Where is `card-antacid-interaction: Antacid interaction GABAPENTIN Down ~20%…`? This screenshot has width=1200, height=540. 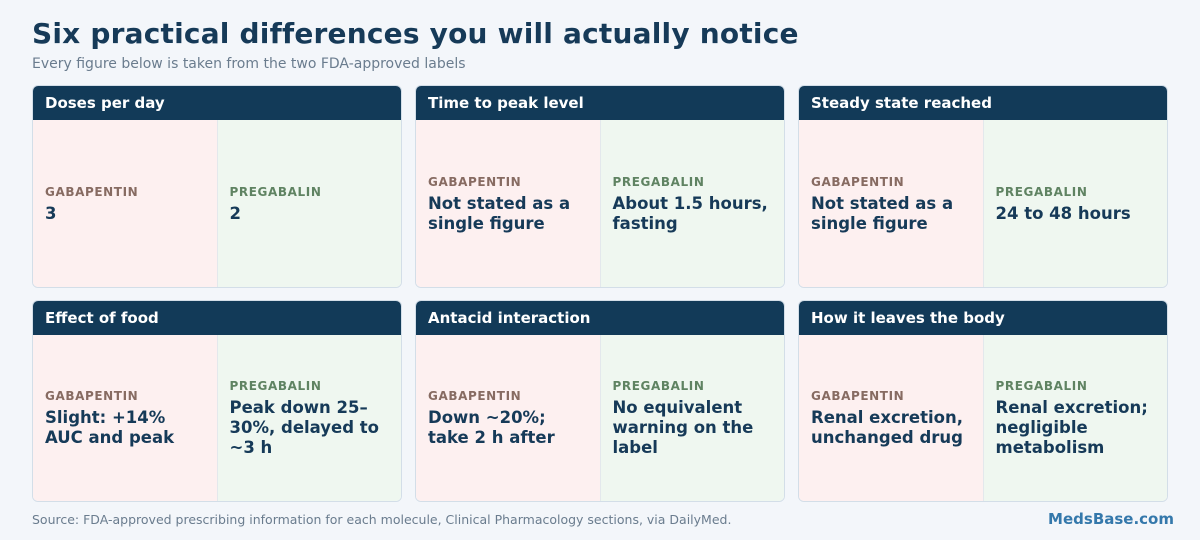
card-antacid-interaction: Antacid interaction GABAPENTIN Down ~20%… is located at coordinates (600, 401).